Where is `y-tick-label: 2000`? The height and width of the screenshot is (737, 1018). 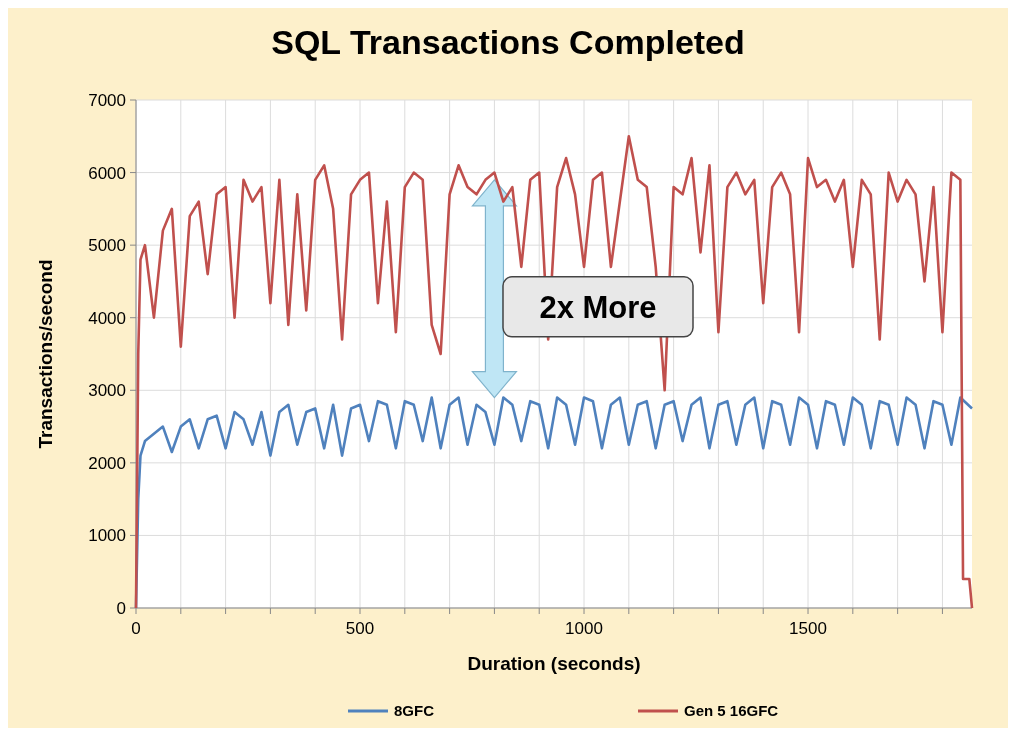
y-tick-label: 2000 is located at coordinates (107, 463).